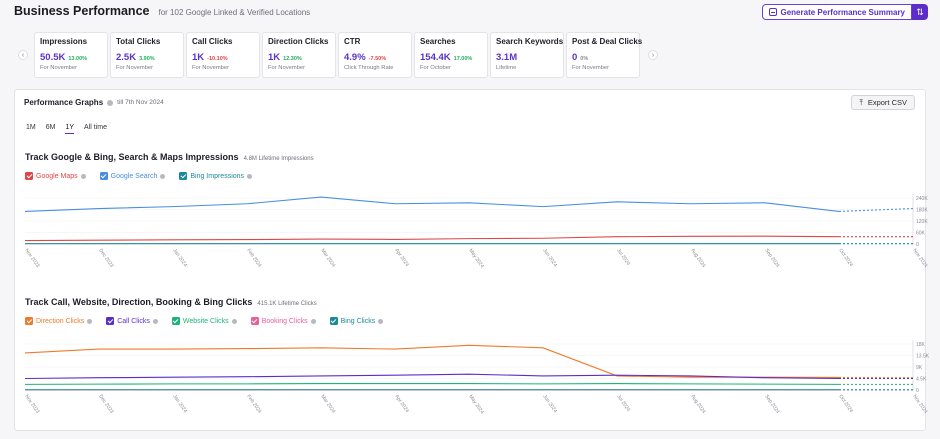 This screenshot has height=439, width=940. What do you see at coordinates (530, 41) in the screenshot?
I see `kpi-label: Search Keywords` at bounding box center [530, 41].